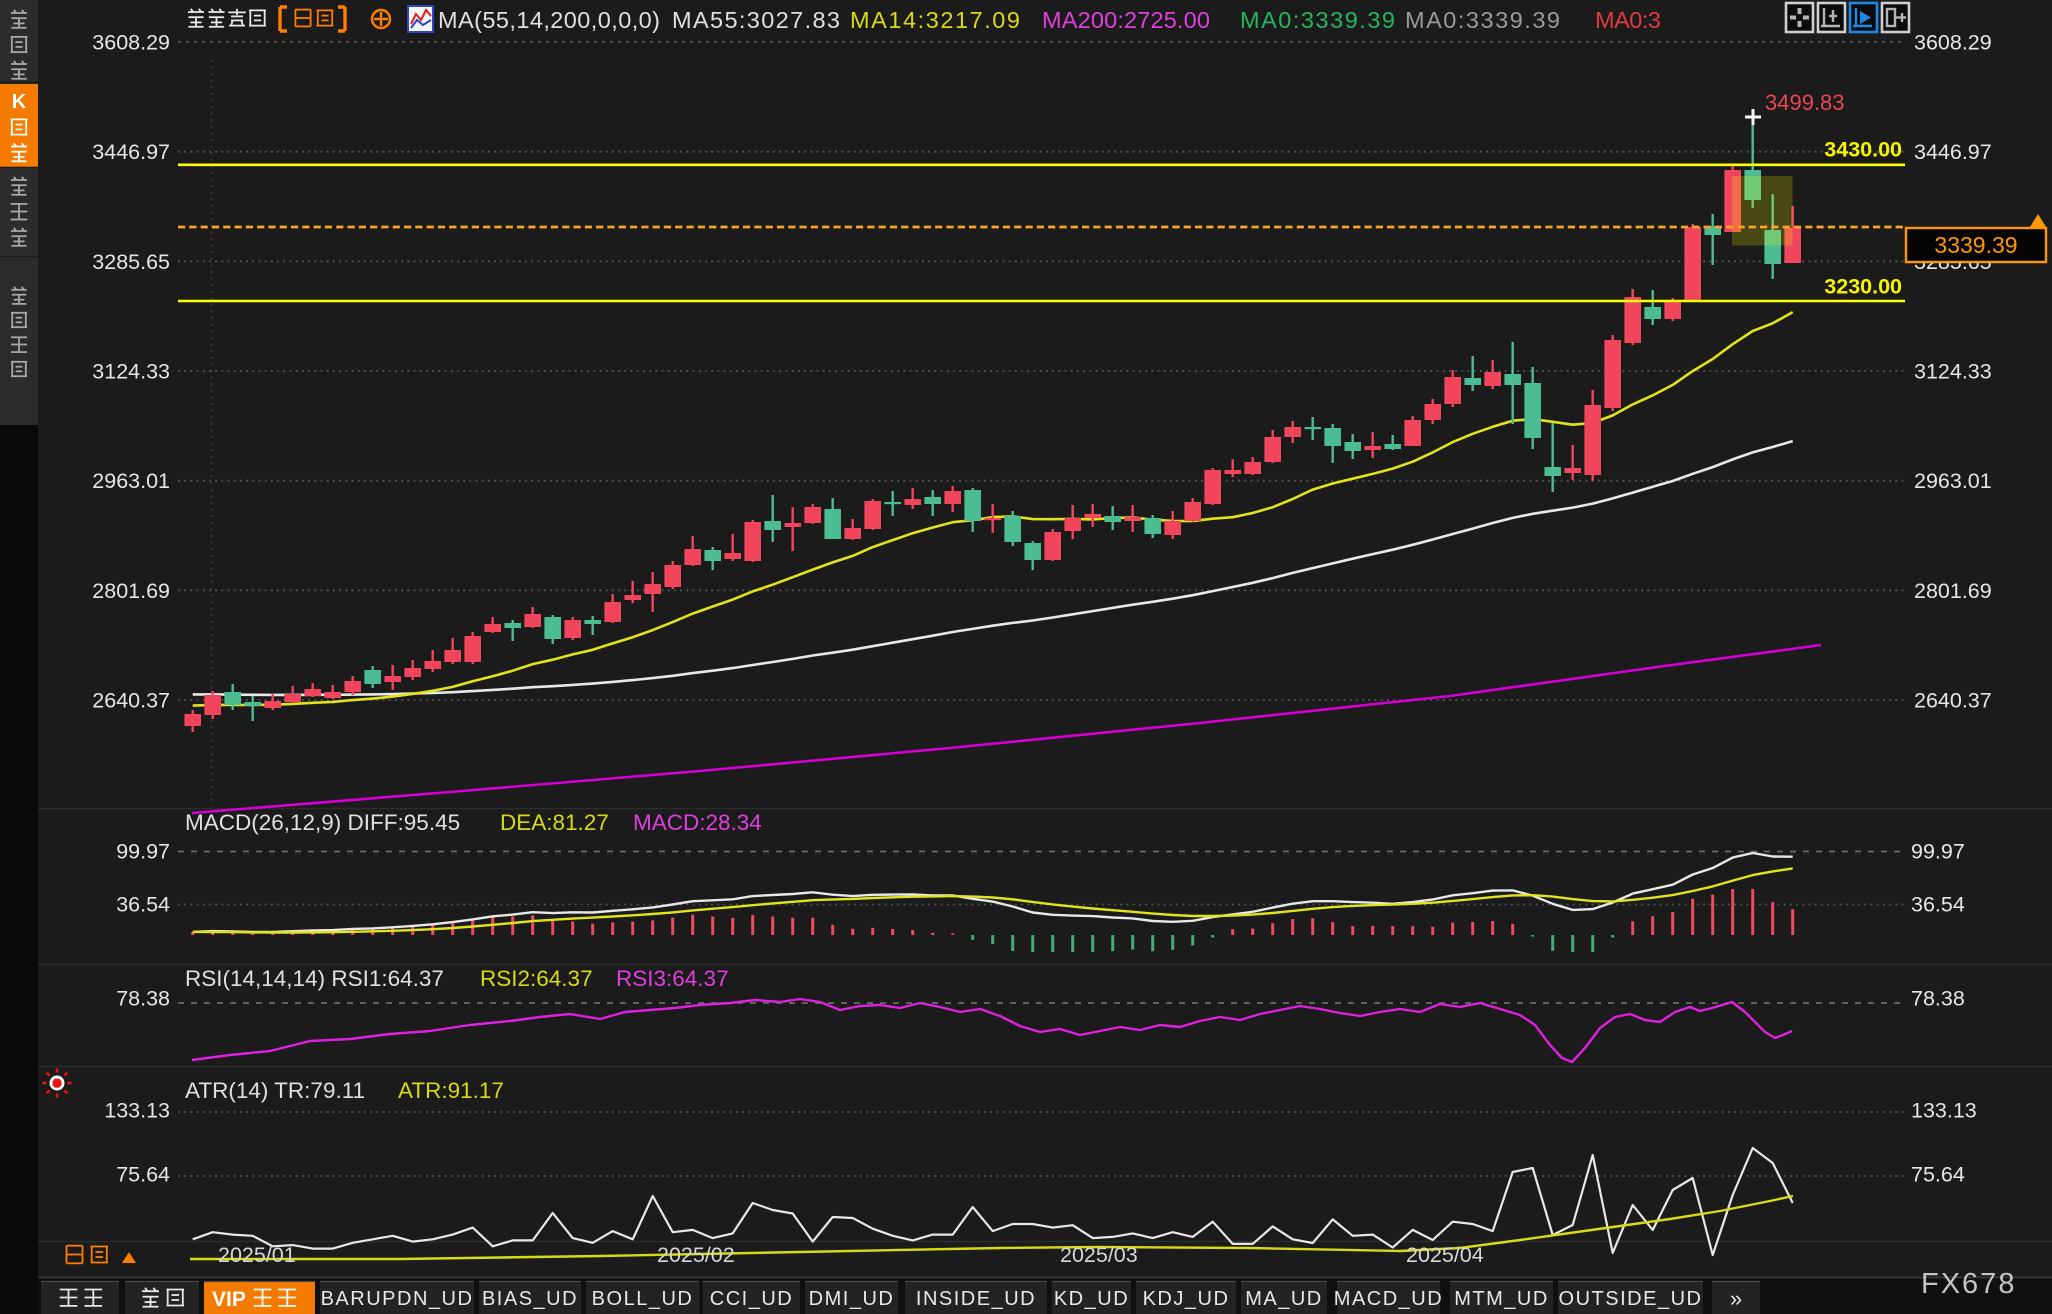 The width and height of the screenshot is (2052, 1314). I want to click on svg-text: MACD(26,12,9) DIFF:95.45, so click(322, 822).